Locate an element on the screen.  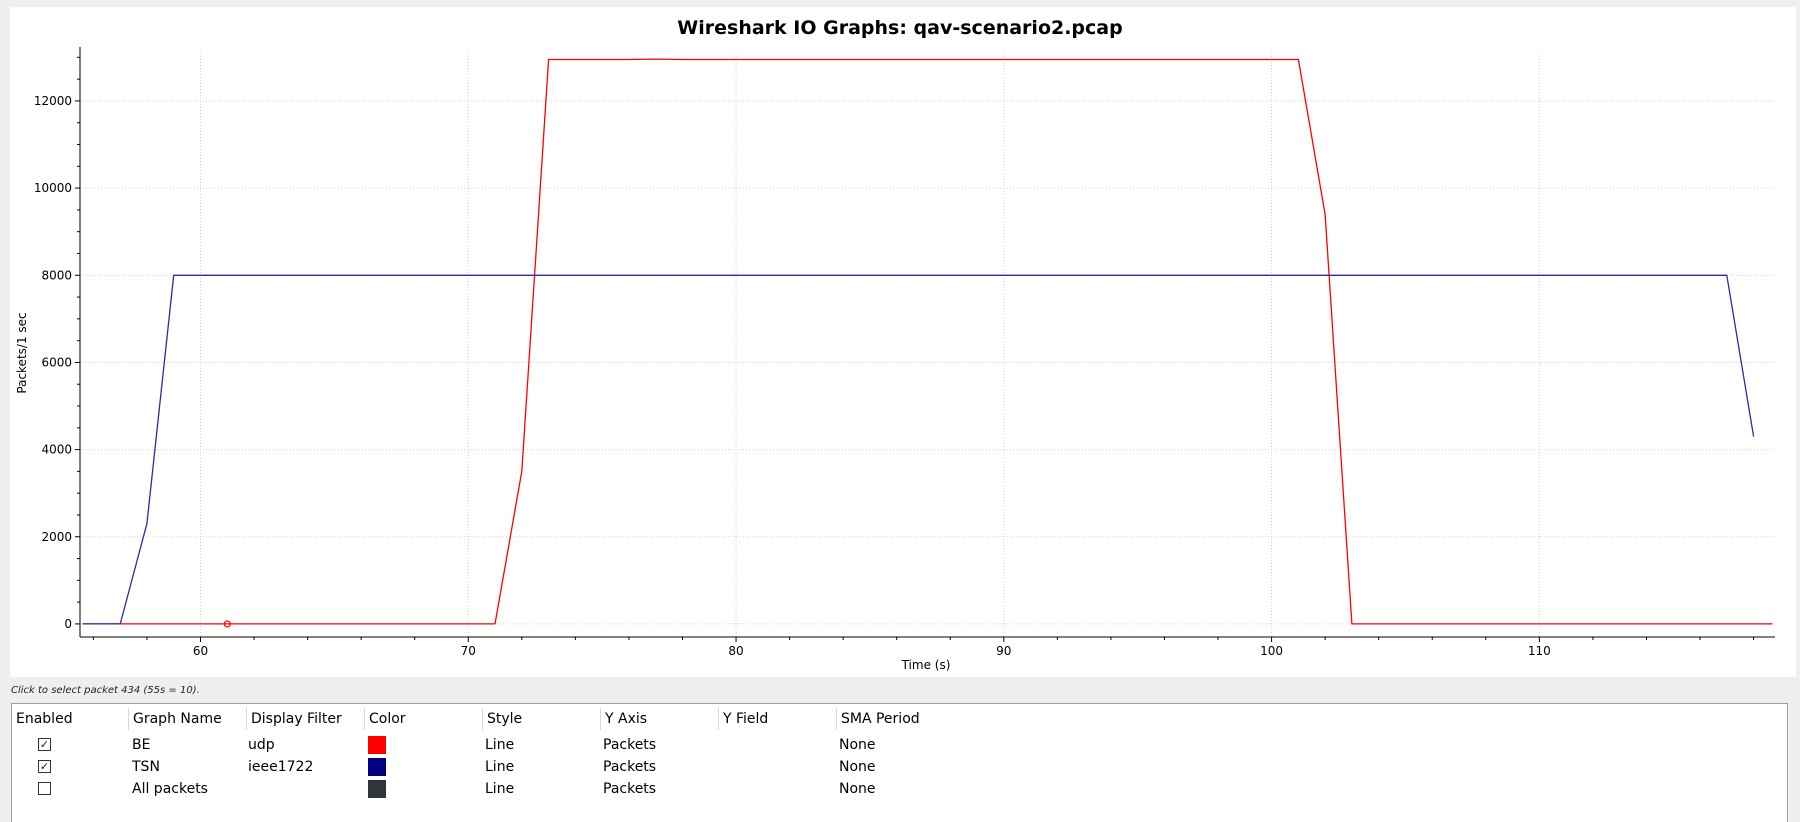
x-tick-label: 80 is located at coordinates (735, 651).